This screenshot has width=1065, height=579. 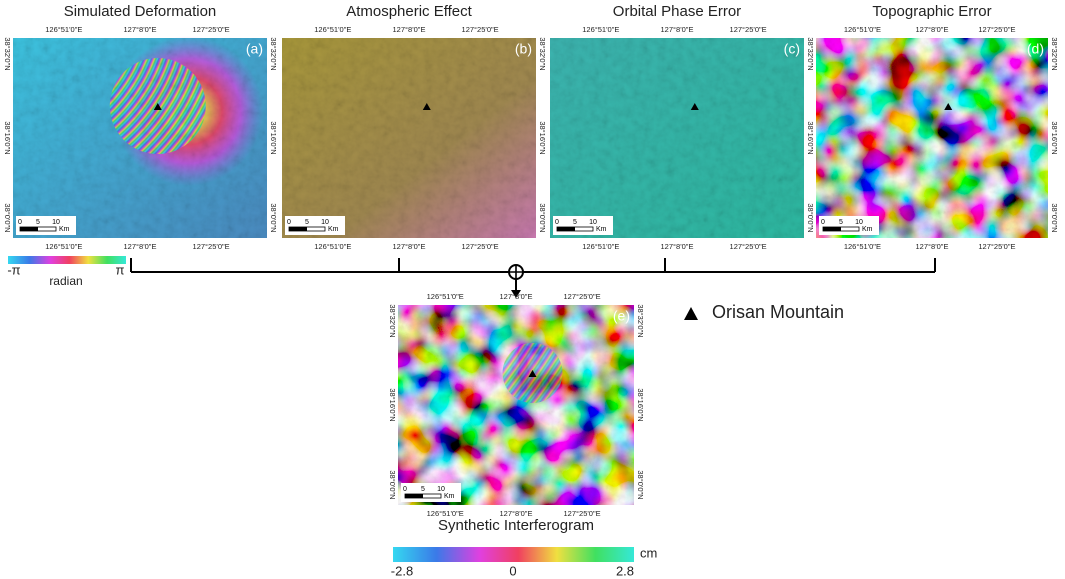 I want to click on sum-symbol, so click(x=516, y=272).